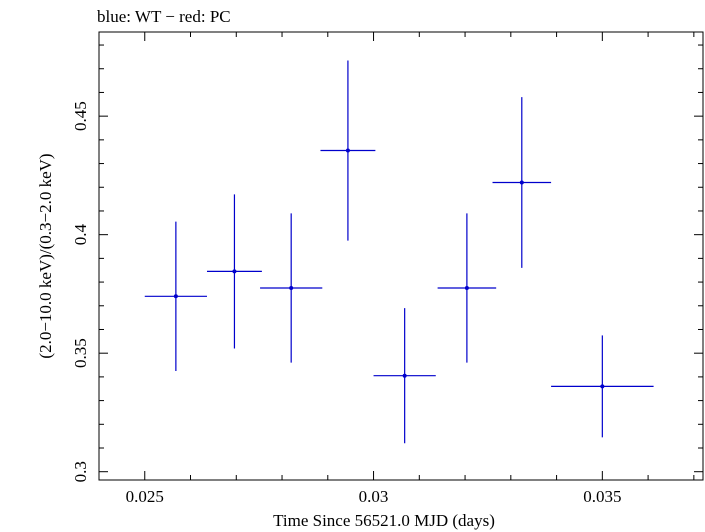 The image size is (705, 532). What do you see at coordinates (80, 353) in the screenshot?
I see `y-tick-label: 0.35` at bounding box center [80, 353].